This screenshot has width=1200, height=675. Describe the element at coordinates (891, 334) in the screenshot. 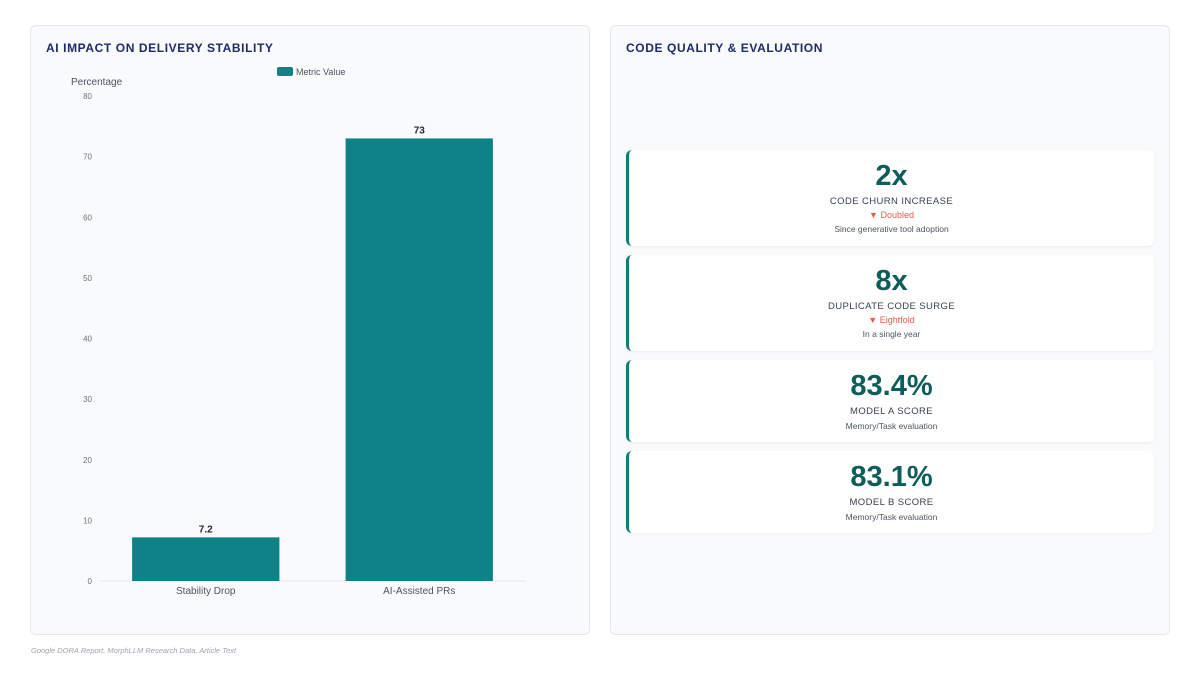

I see `metric-note: In a single year` at that location.